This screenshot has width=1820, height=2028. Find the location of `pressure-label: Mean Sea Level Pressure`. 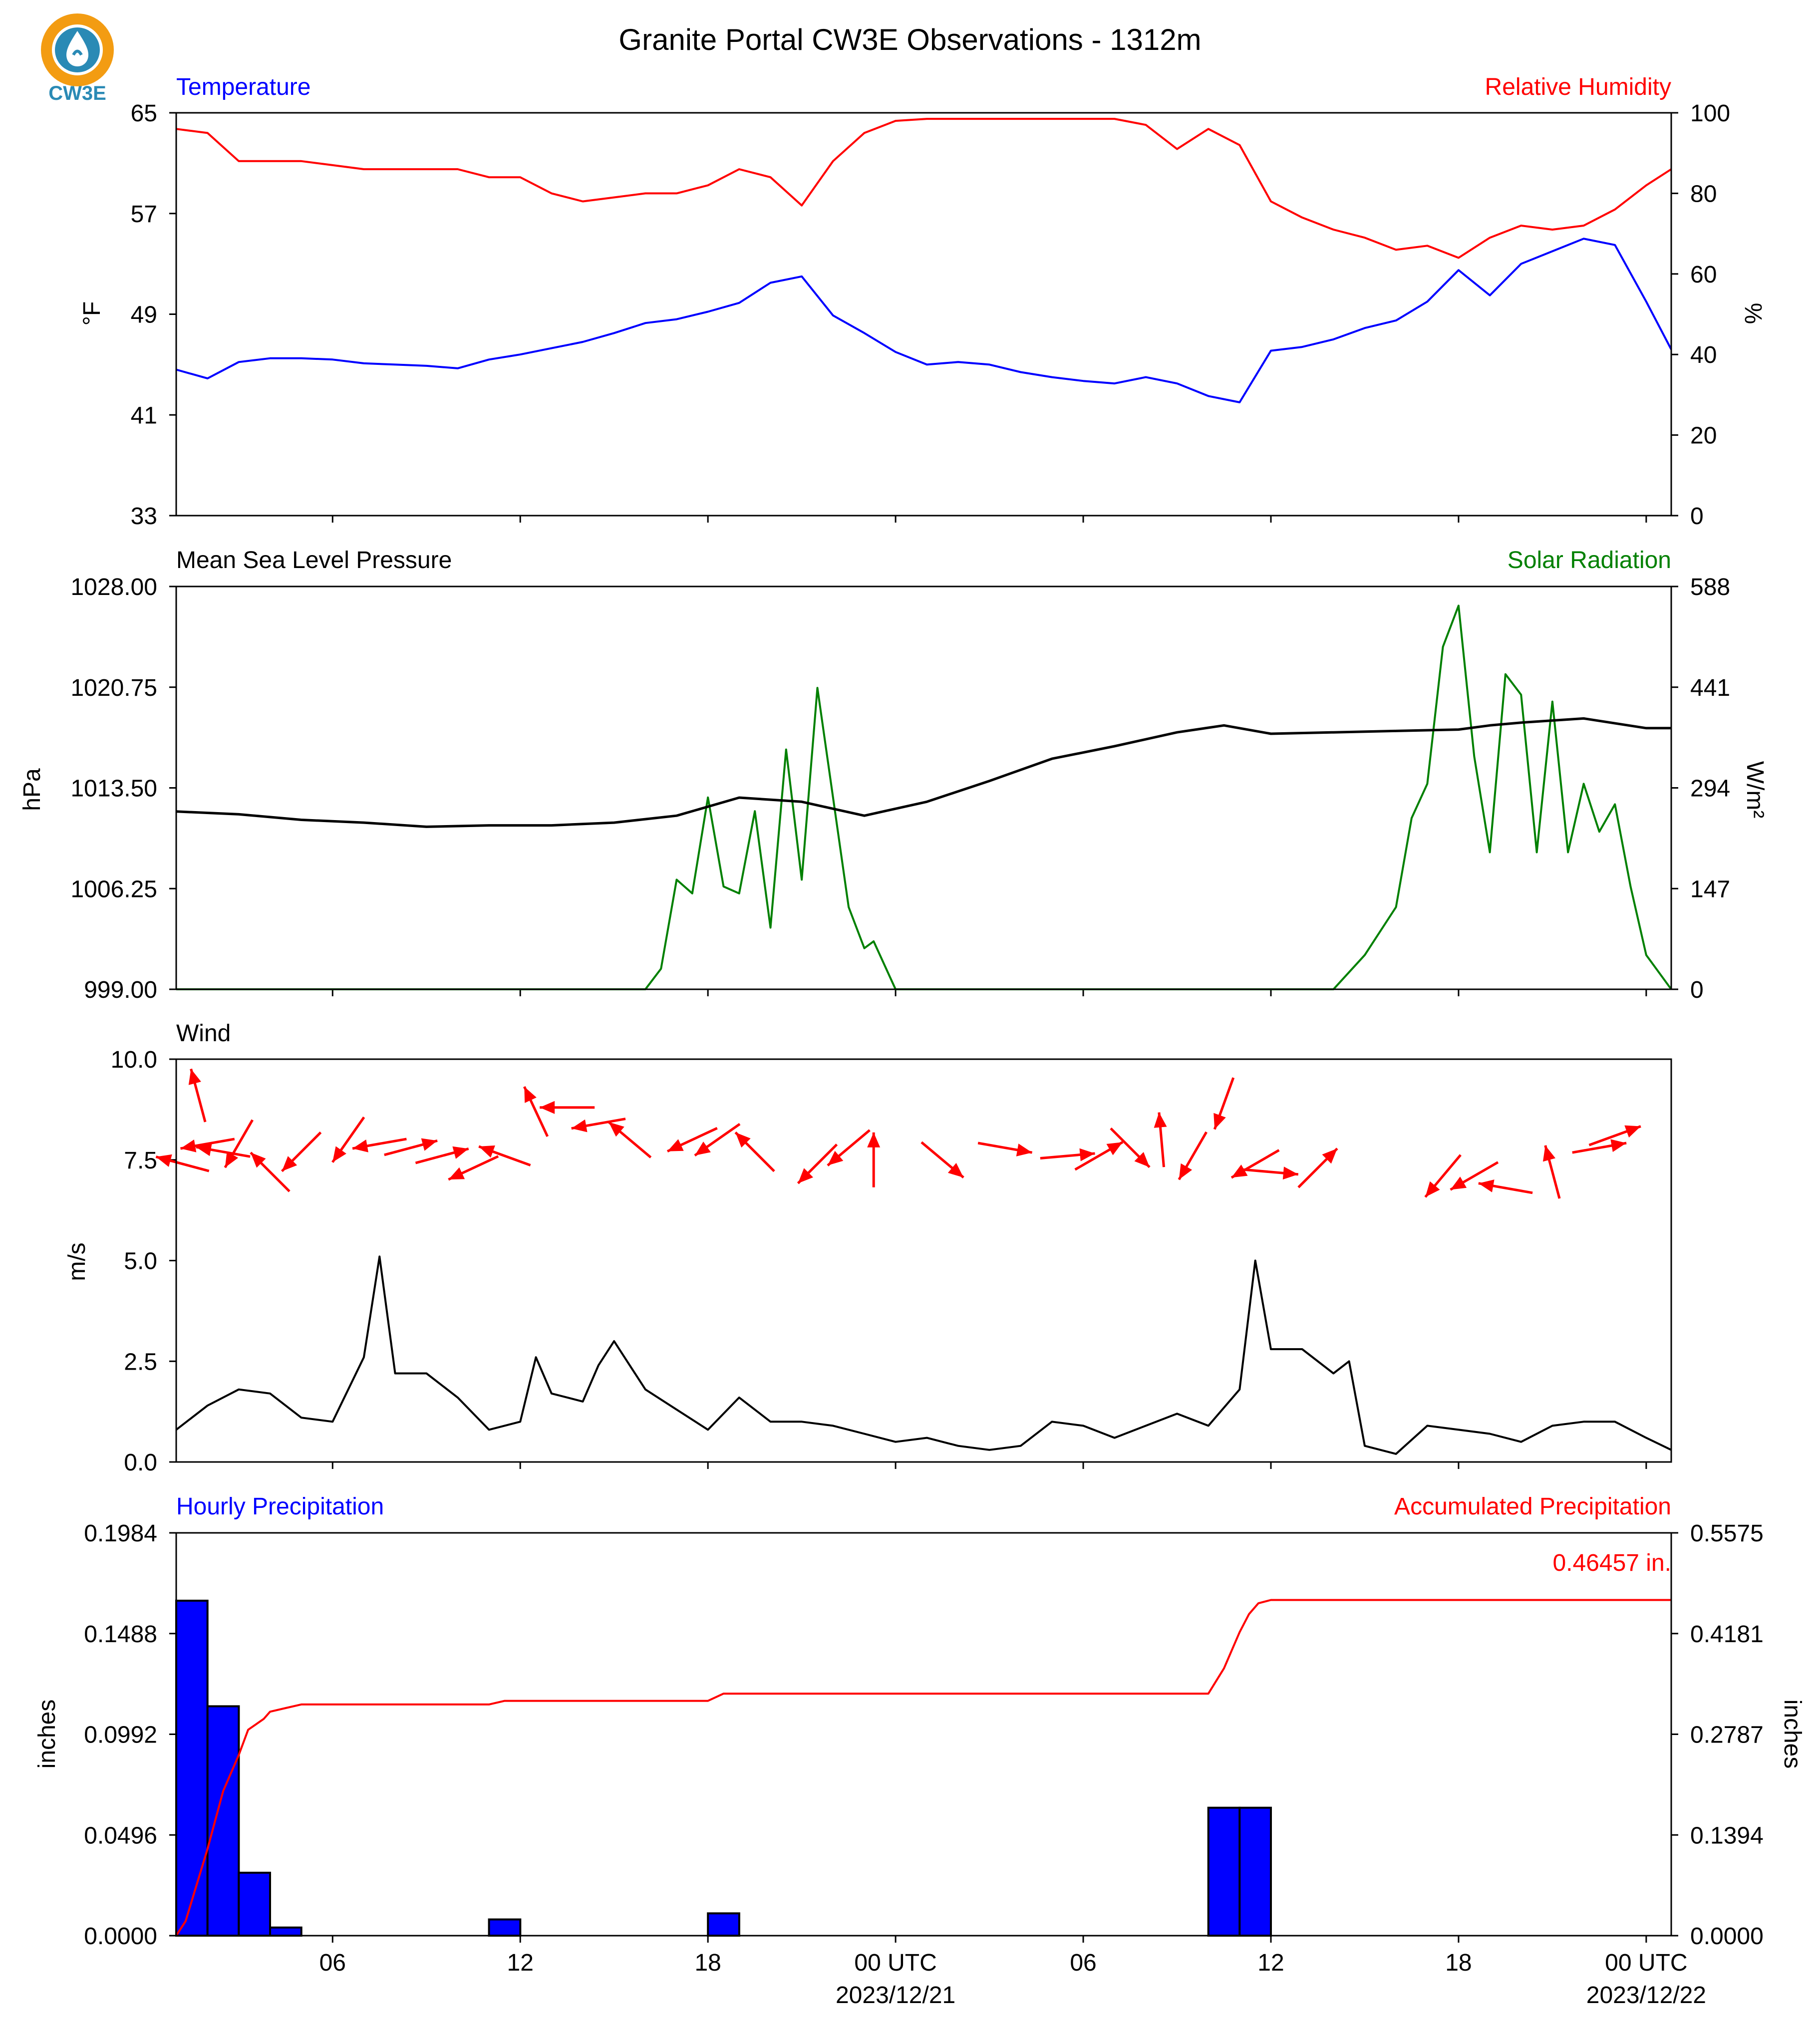

pressure-label: Mean Sea Level Pressure is located at coordinates (314, 560).